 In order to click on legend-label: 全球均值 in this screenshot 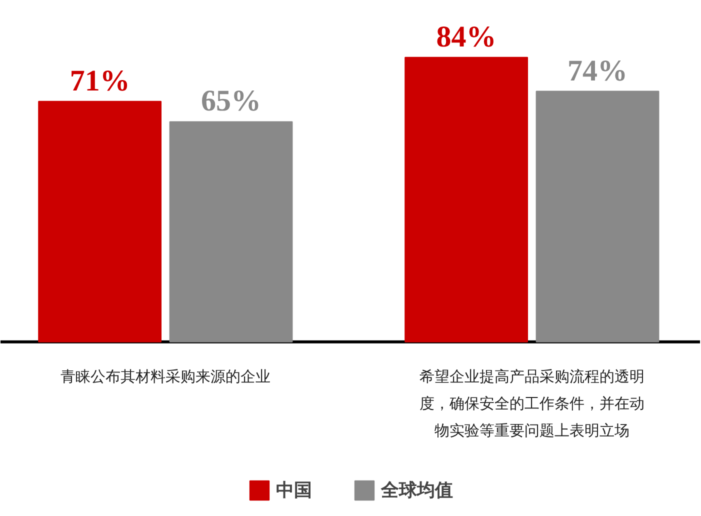, I will do `click(417, 490)`.